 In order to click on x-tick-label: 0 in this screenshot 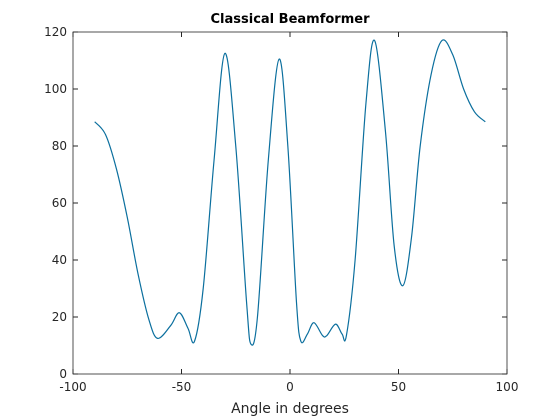, I will do `click(290, 387)`.